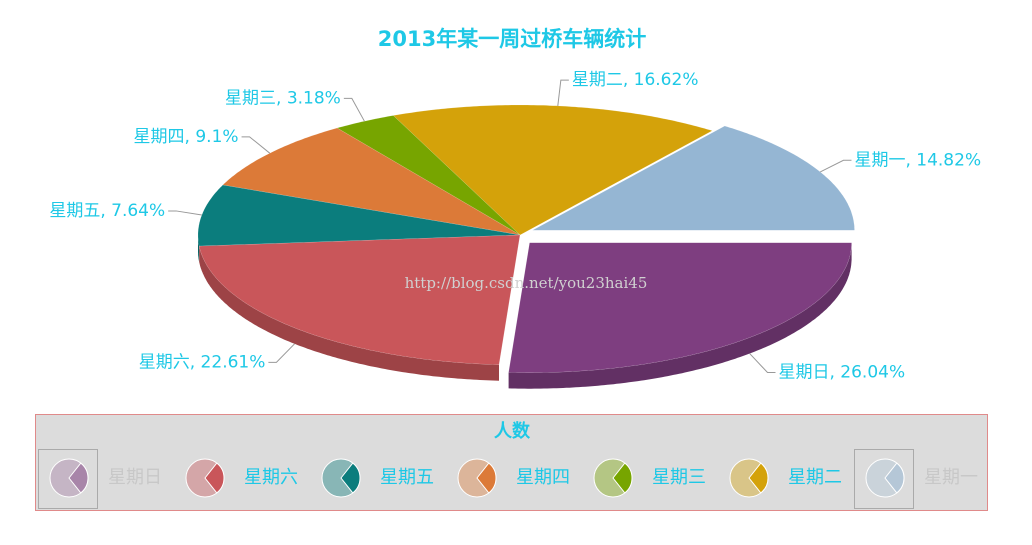 This screenshot has height=545, width=1032. I want to click on data-label: 星期六, 22.61%, so click(202, 362).